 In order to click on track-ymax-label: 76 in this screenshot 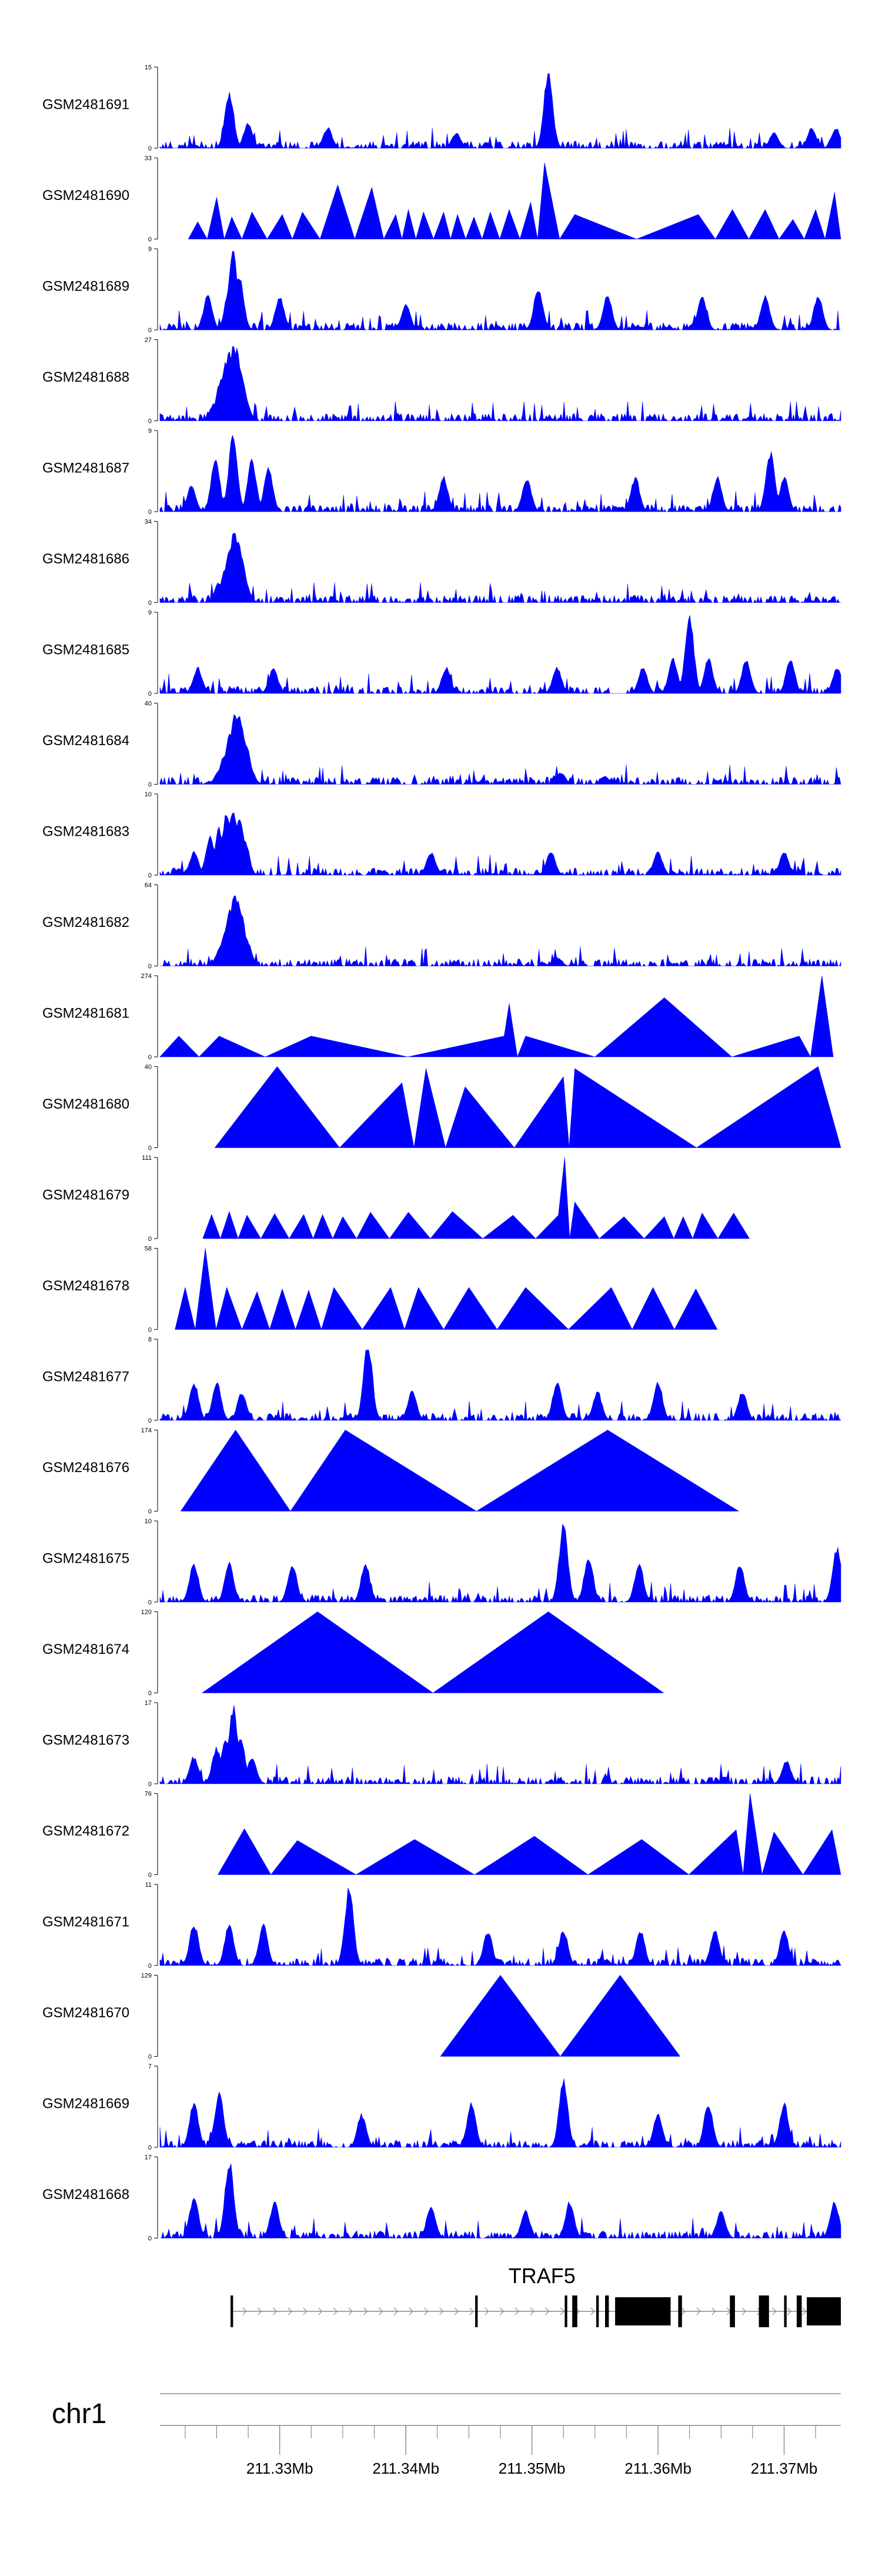, I will do `click(148, 1794)`.